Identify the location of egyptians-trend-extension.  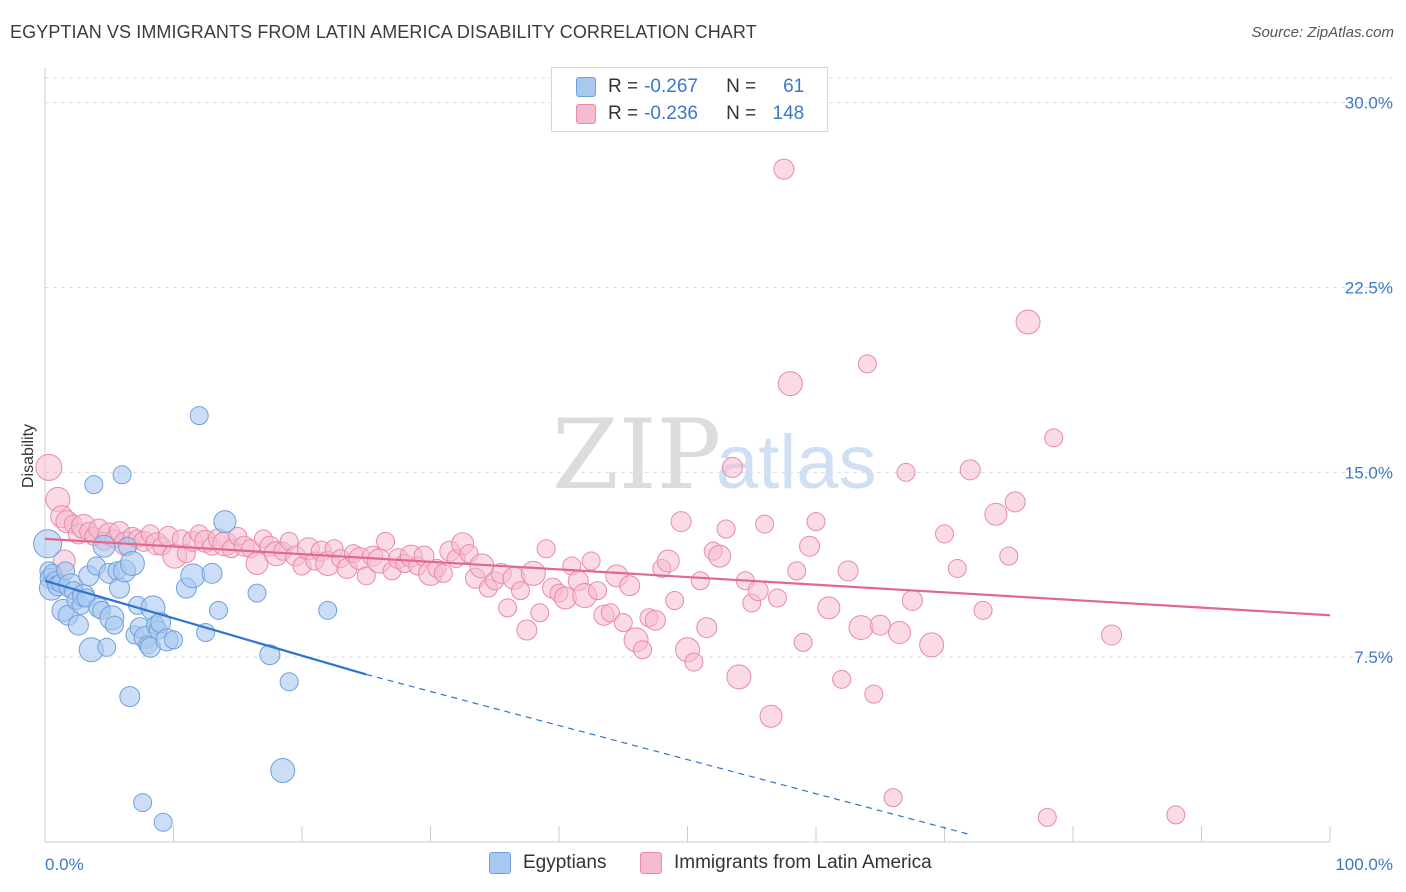
(668, 754).